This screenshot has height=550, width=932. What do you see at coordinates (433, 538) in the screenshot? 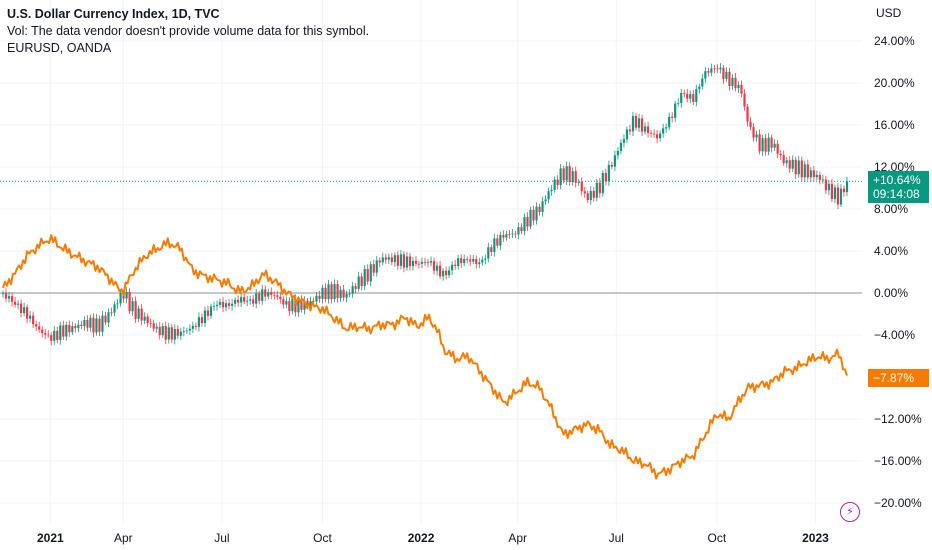
I see `x-axis: 2021 Apr Jul Oct 2022 Apr Jul Oct 2023` at bounding box center [433, 538].